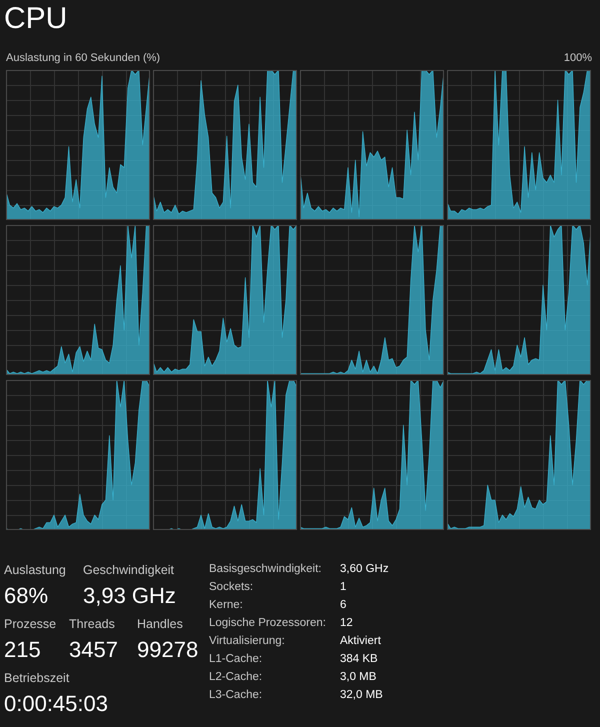 This screenshot has width=600, height=727. What do you see at coordinates (267, 623) in the screenshot?
I see `text: Logische Prozessoren:` at bounding box center [267, 623].